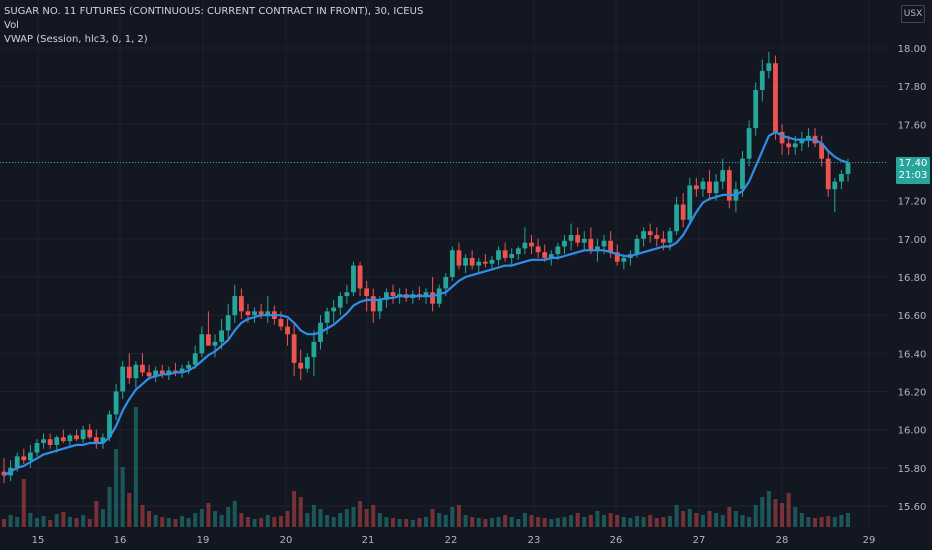 The width and height of the screenshot is (932, 550). Describe the element at coordinates (913, 14) in the screenshot. I see `currency-badge: USX` at that location.